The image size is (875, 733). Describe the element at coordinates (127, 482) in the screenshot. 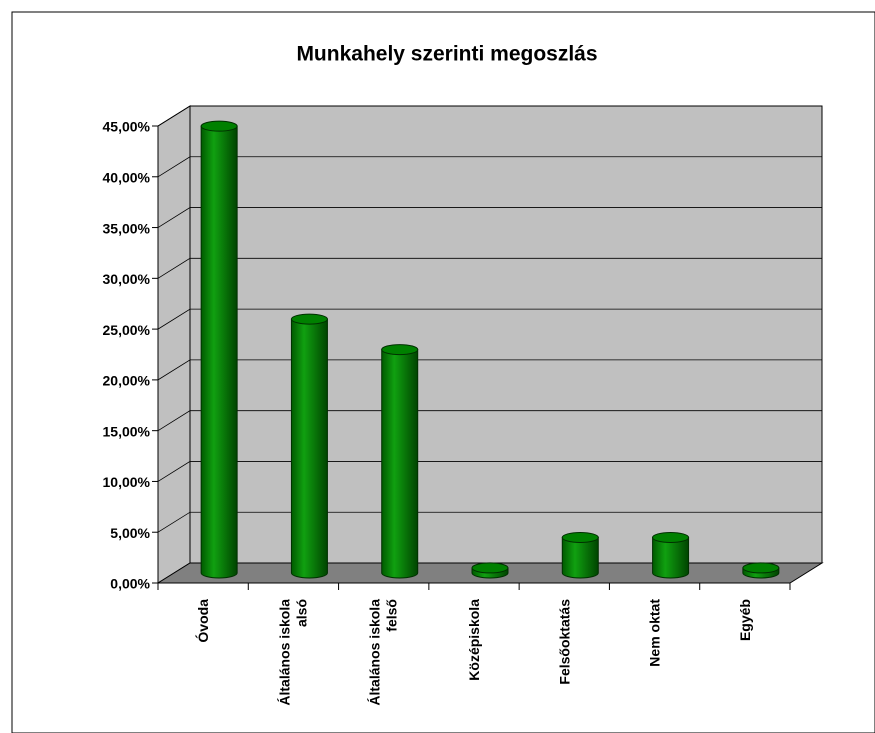

I see `y-tick-label: 10,00%` at that location.